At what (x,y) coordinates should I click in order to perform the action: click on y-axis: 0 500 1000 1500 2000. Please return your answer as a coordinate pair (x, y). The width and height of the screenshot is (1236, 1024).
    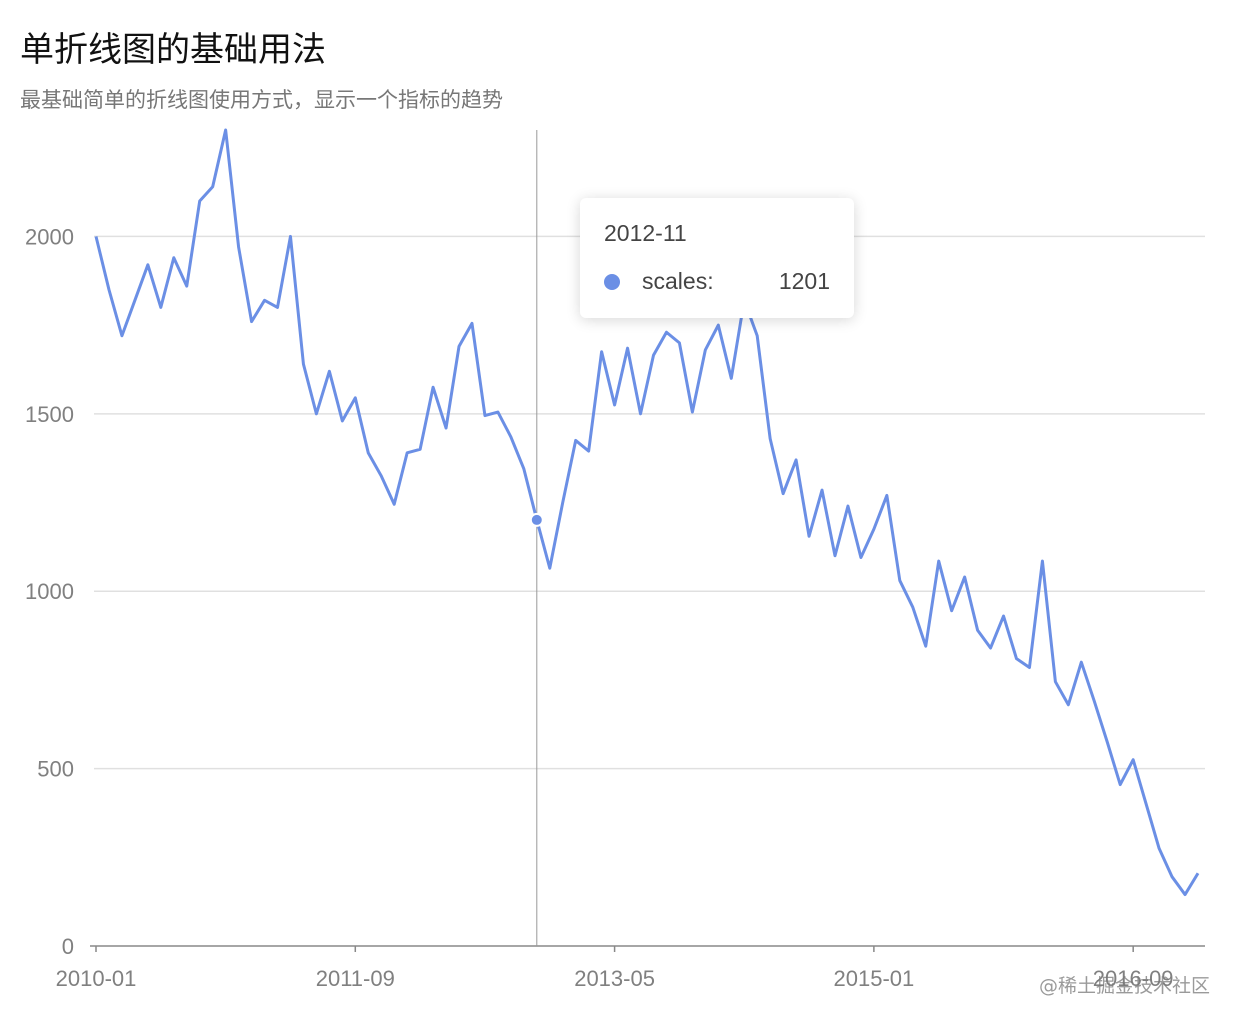
    Looking at the image, I should click on (49, 591).